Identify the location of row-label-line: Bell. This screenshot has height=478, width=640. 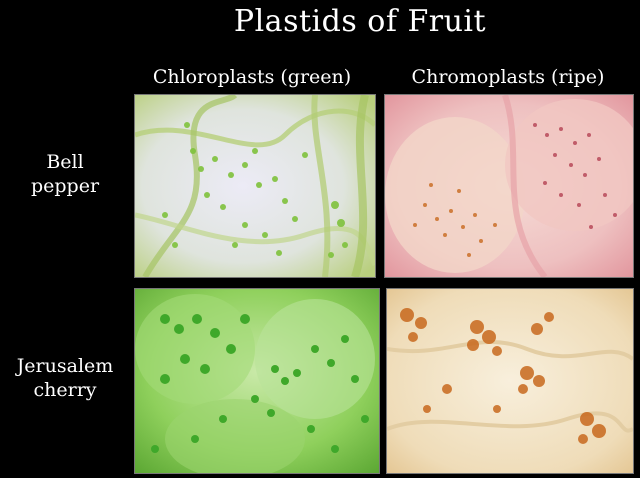
(65, 162).